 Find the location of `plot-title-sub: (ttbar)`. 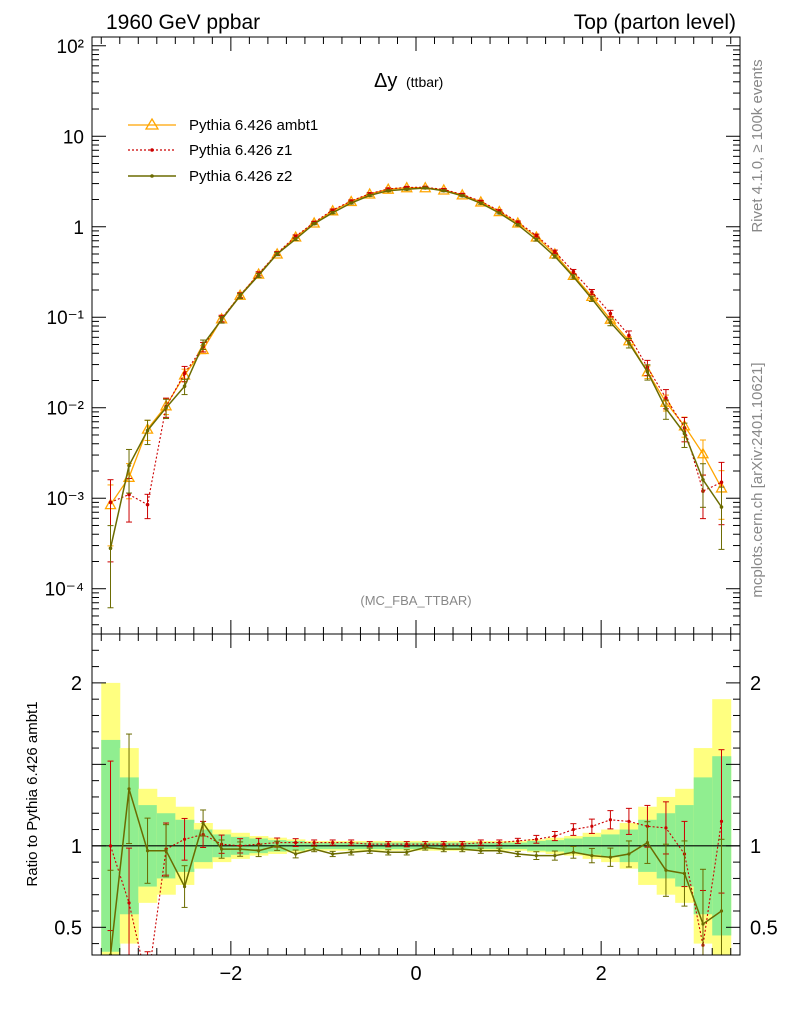

plot-title-sub: (ttbar) is located at coordinates (424, 82).